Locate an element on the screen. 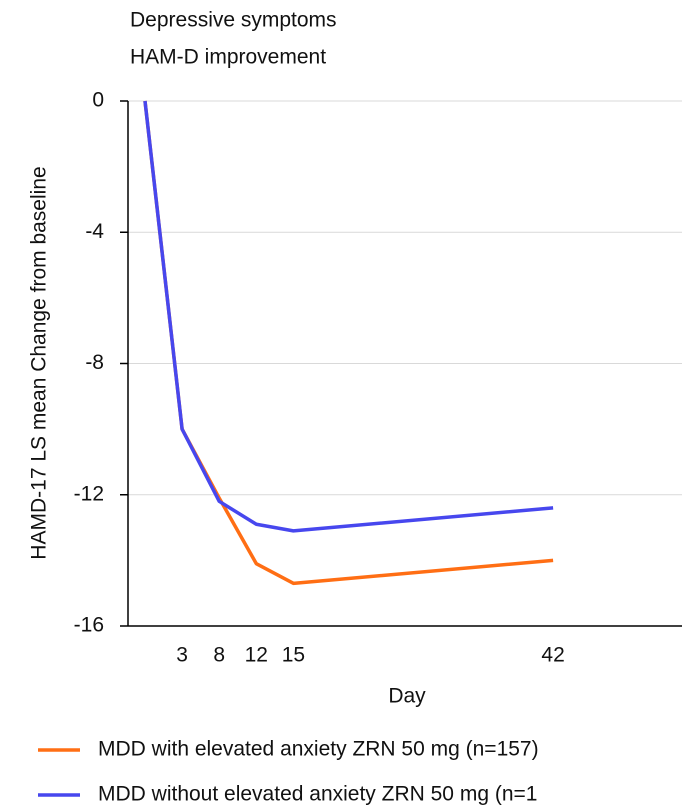 The image size is (682, 809). x-tick-label: 15 is located at coordinates (293, 655).